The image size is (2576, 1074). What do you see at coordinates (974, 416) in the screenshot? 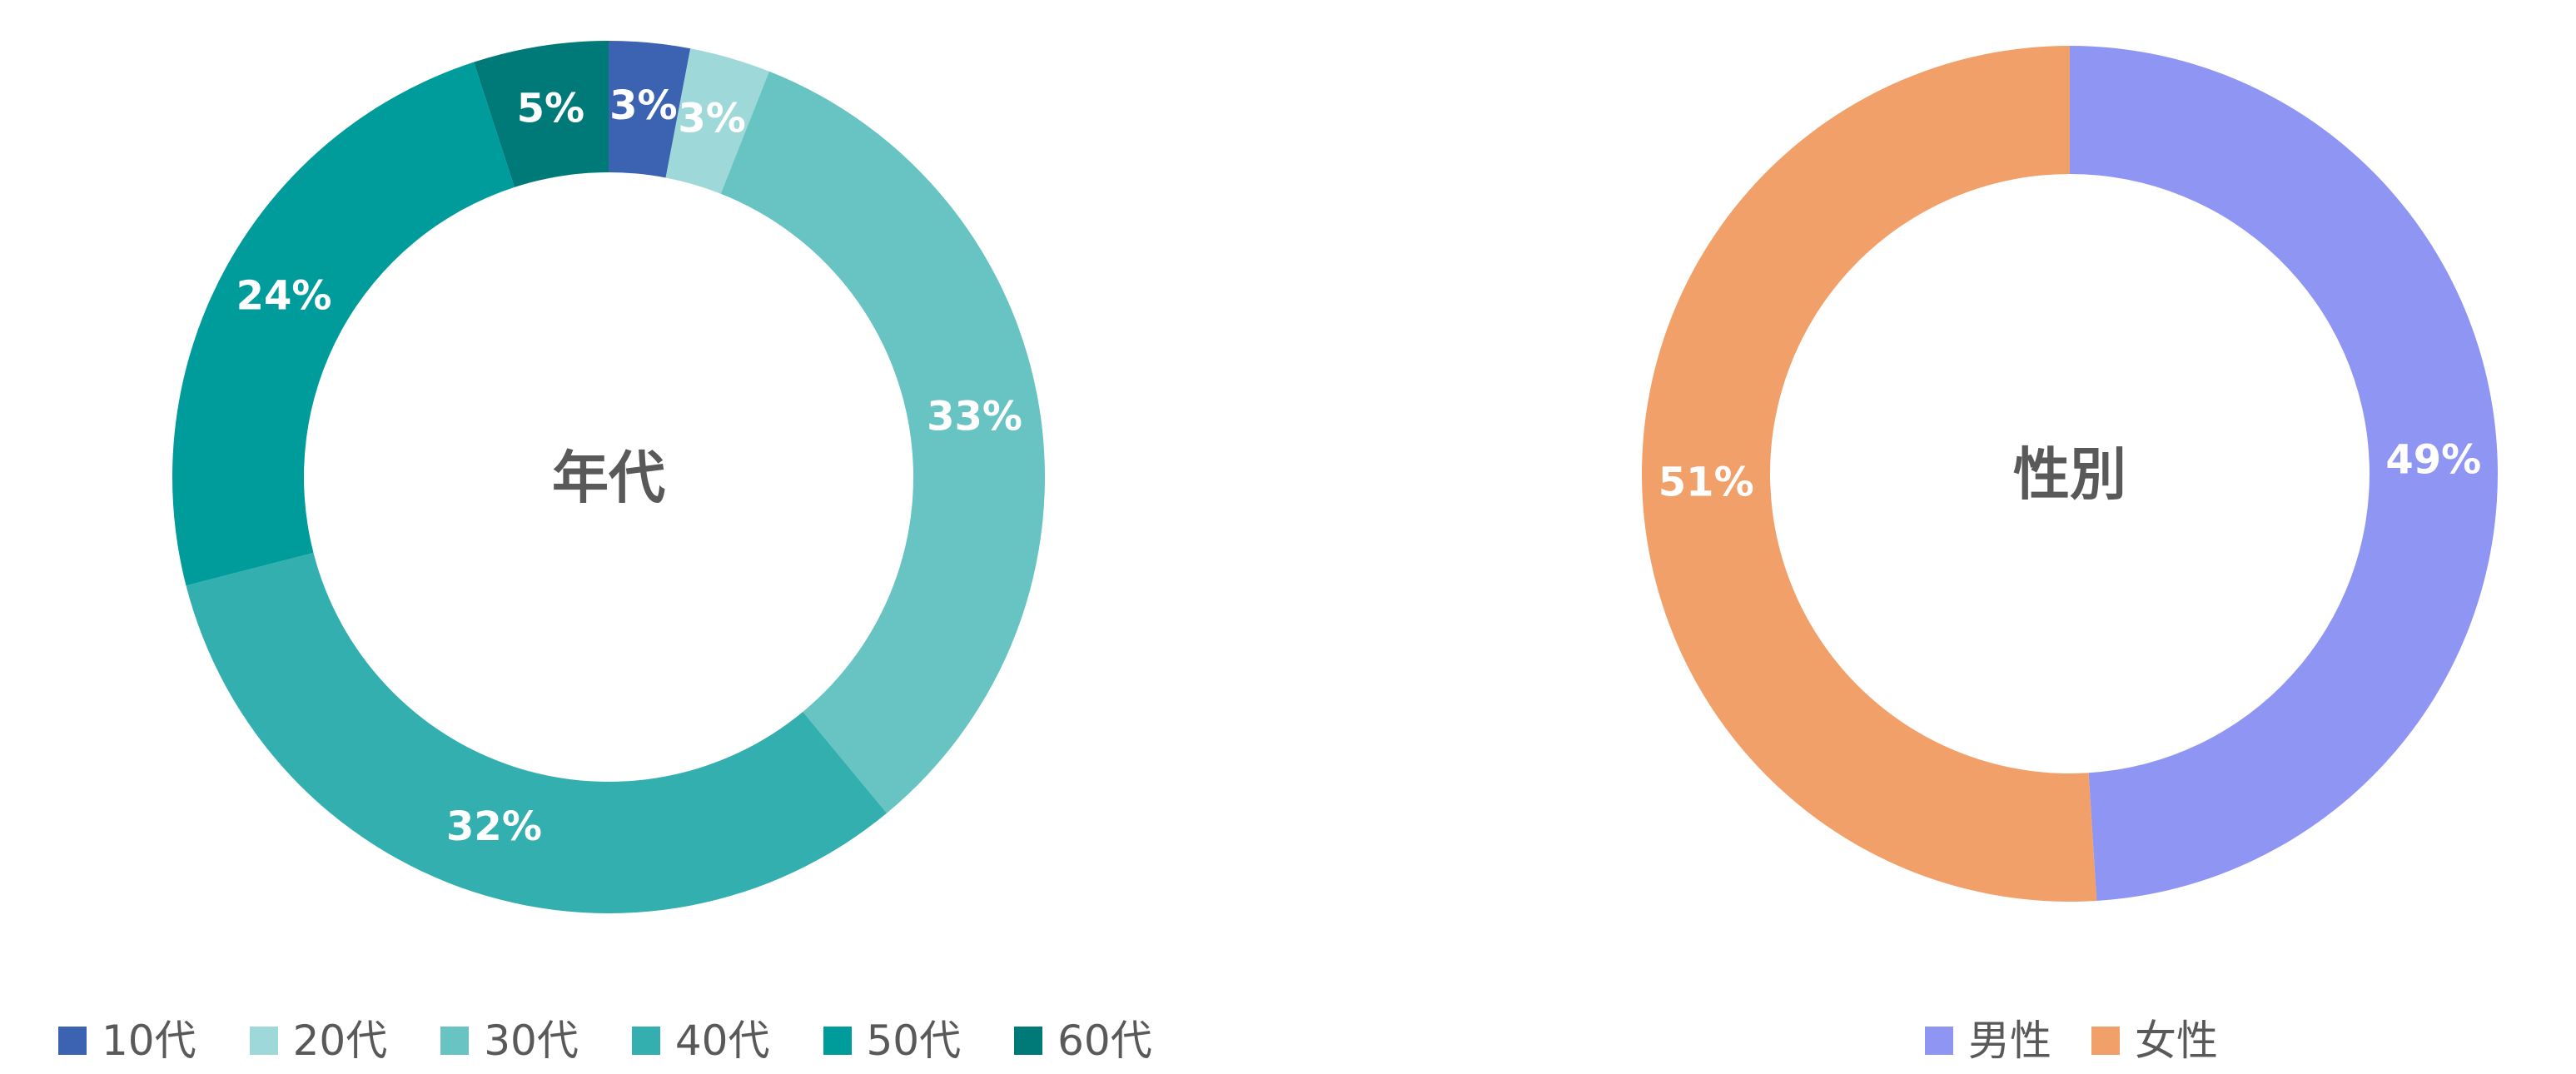
I see `slice-value-label: 33%` at bounding box center [974, 416].